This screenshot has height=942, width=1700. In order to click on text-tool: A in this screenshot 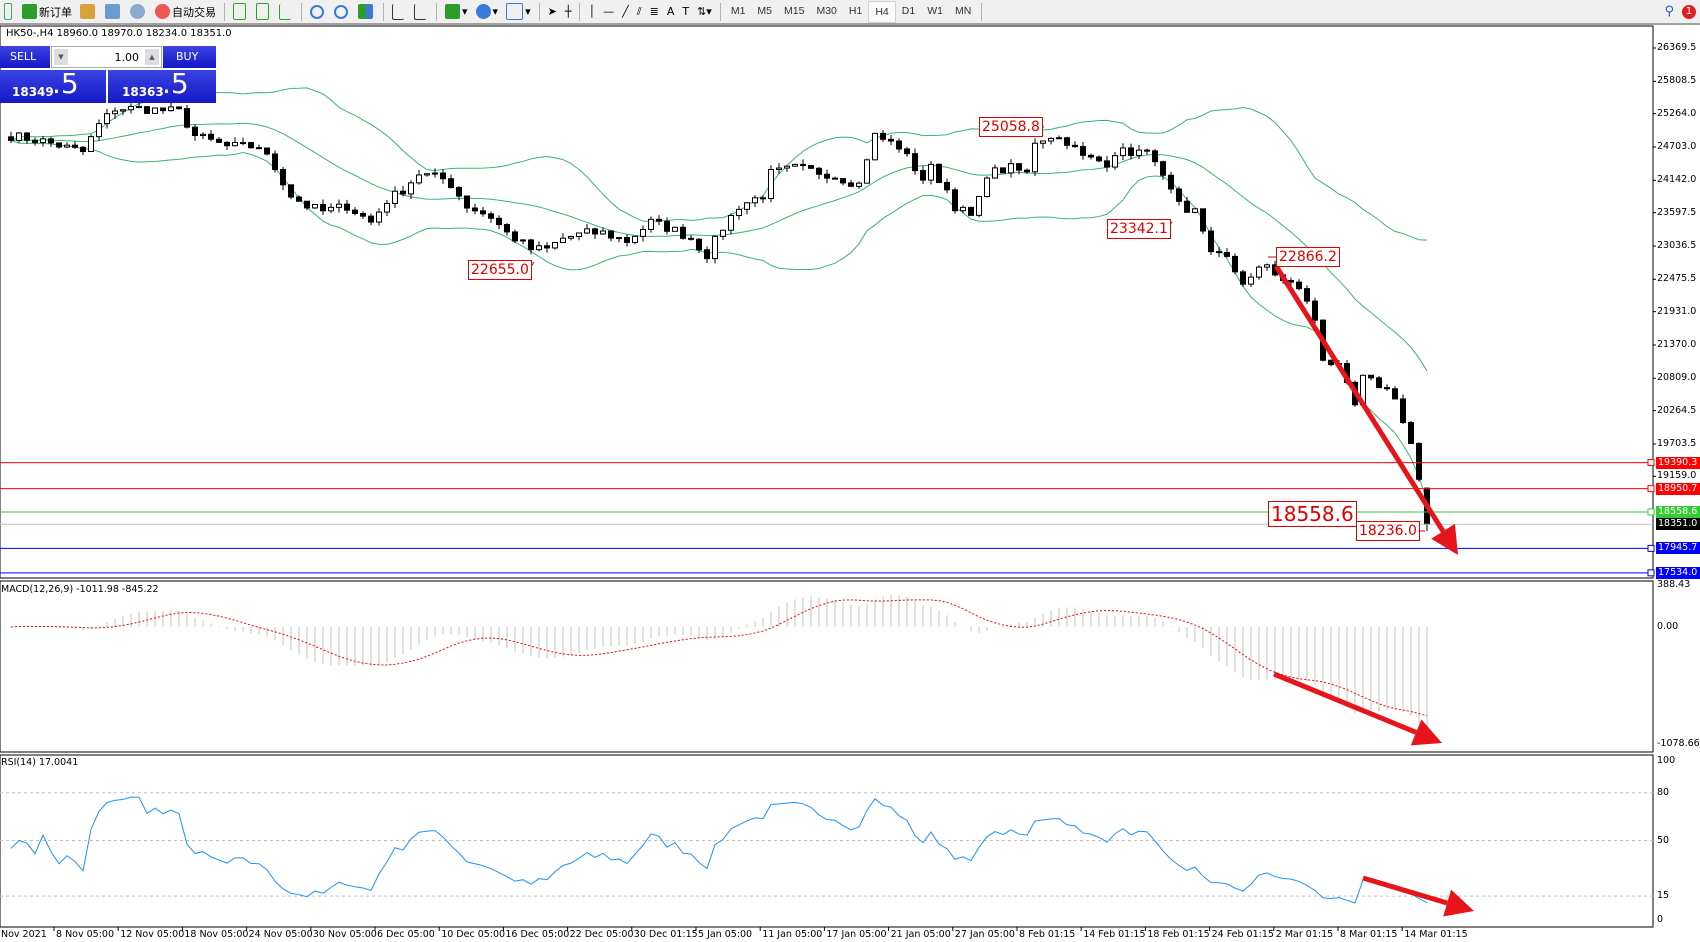, I will do `click(671, 12)`.